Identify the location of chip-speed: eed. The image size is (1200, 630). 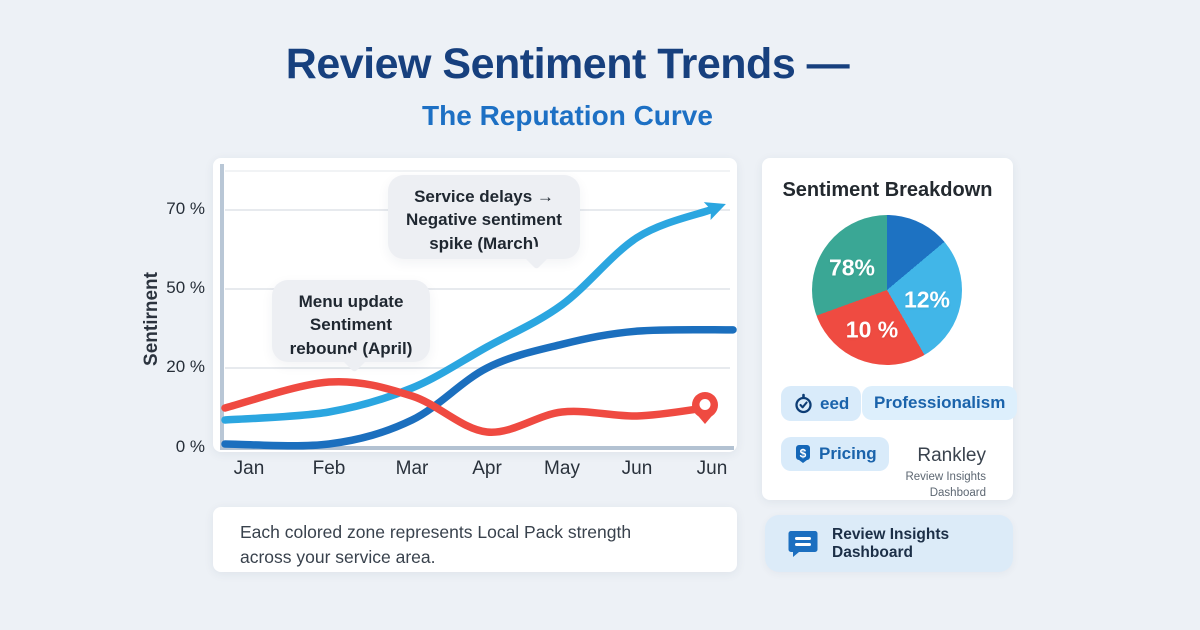
(821, 403).